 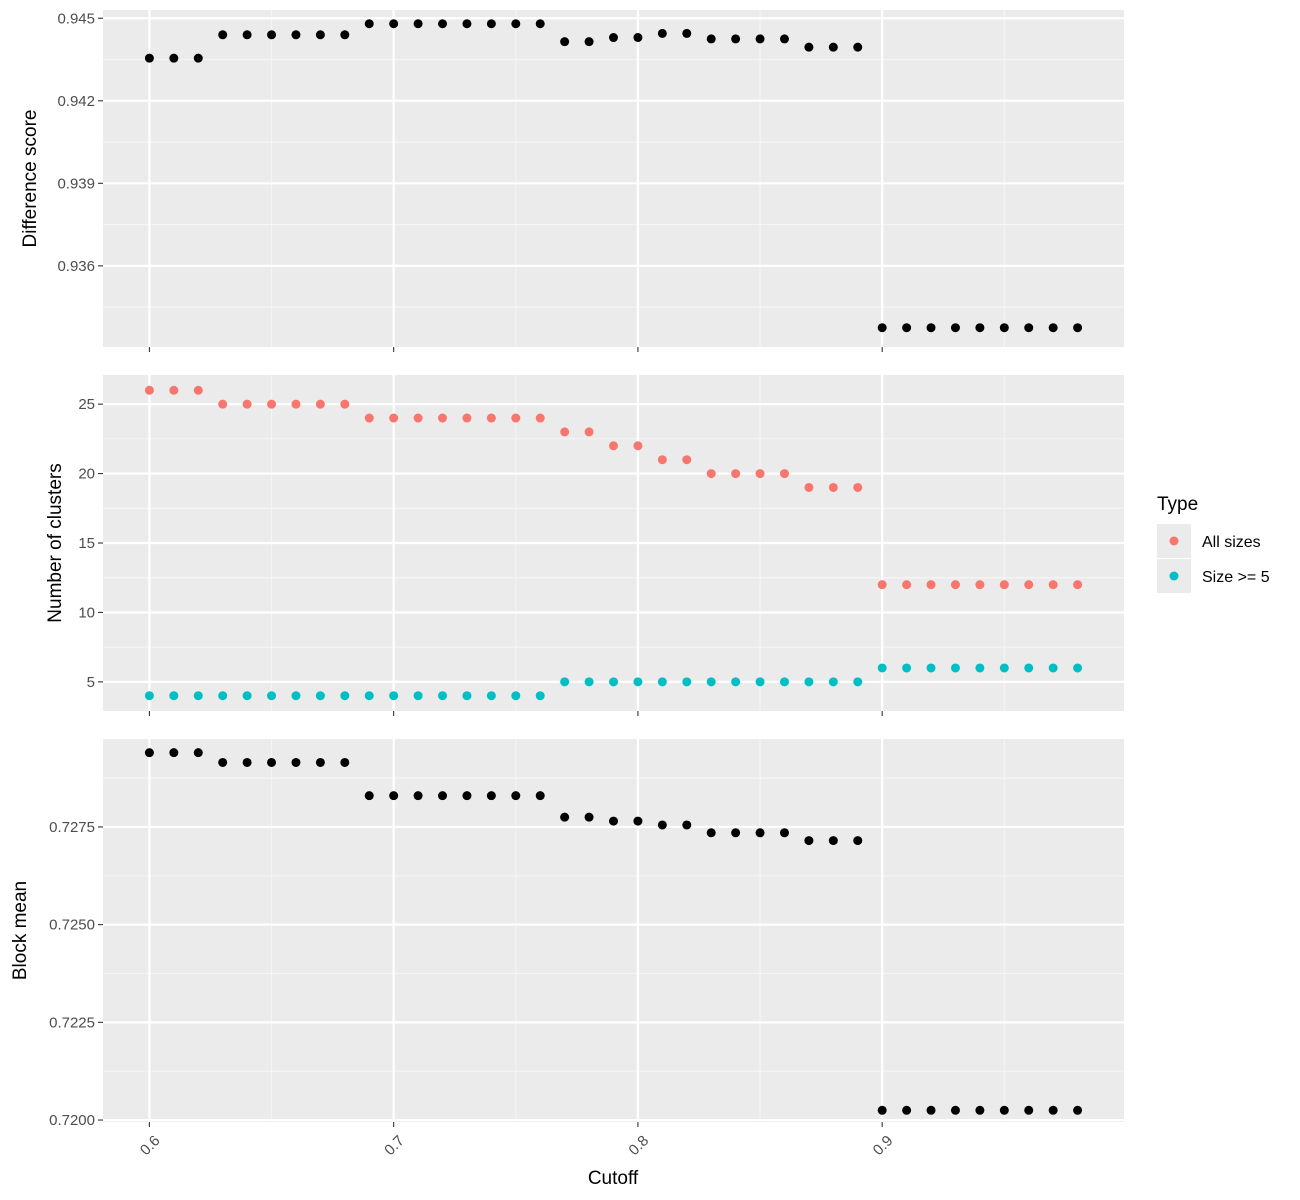 I want to click on legend: Type All sizes Size >= 5, so click(x=1213, y=543).